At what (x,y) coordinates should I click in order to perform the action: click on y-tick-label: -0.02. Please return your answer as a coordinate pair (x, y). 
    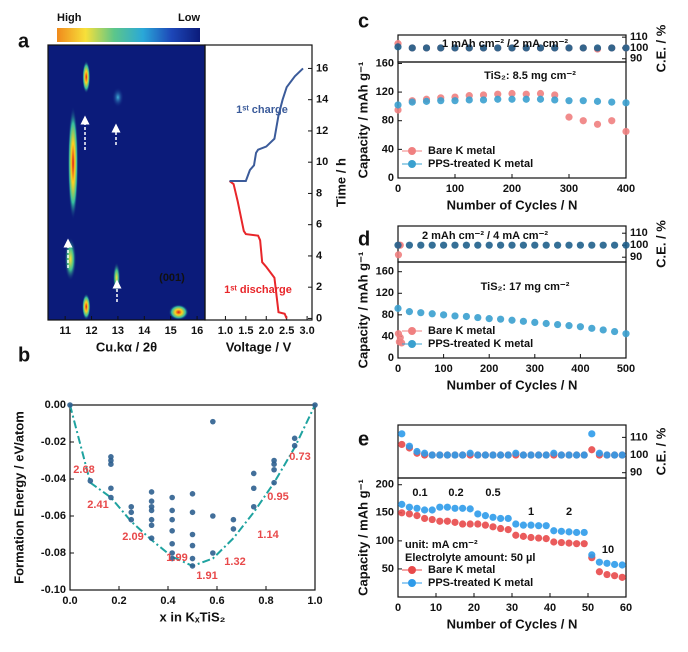
    Looking at the image, I should click on (53, 442).